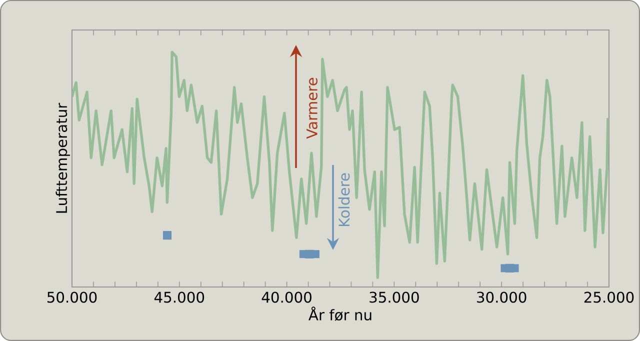 The image size is (640, 341). I want to click on x-axis-title: År før nu, so click(340, 313).